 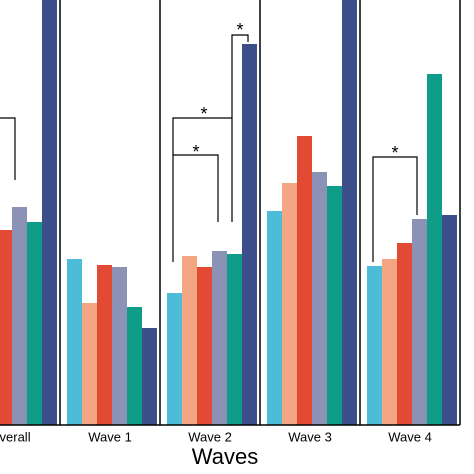 I want to click on x-tick-label: Wave 2, so click(x=210, y=436).